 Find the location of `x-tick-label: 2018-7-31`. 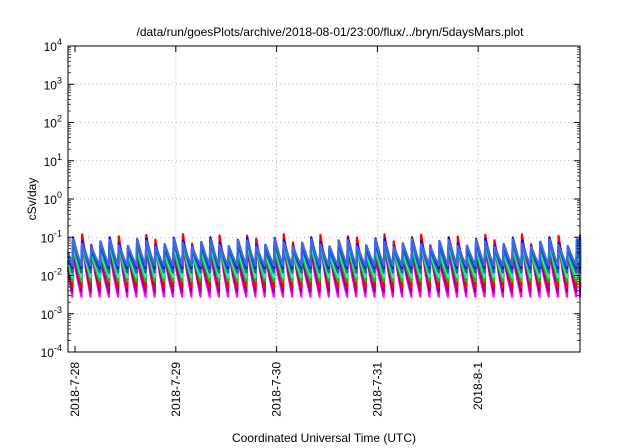

x-tick-label: 2018-7-31 is located at coordinates (377, 389).